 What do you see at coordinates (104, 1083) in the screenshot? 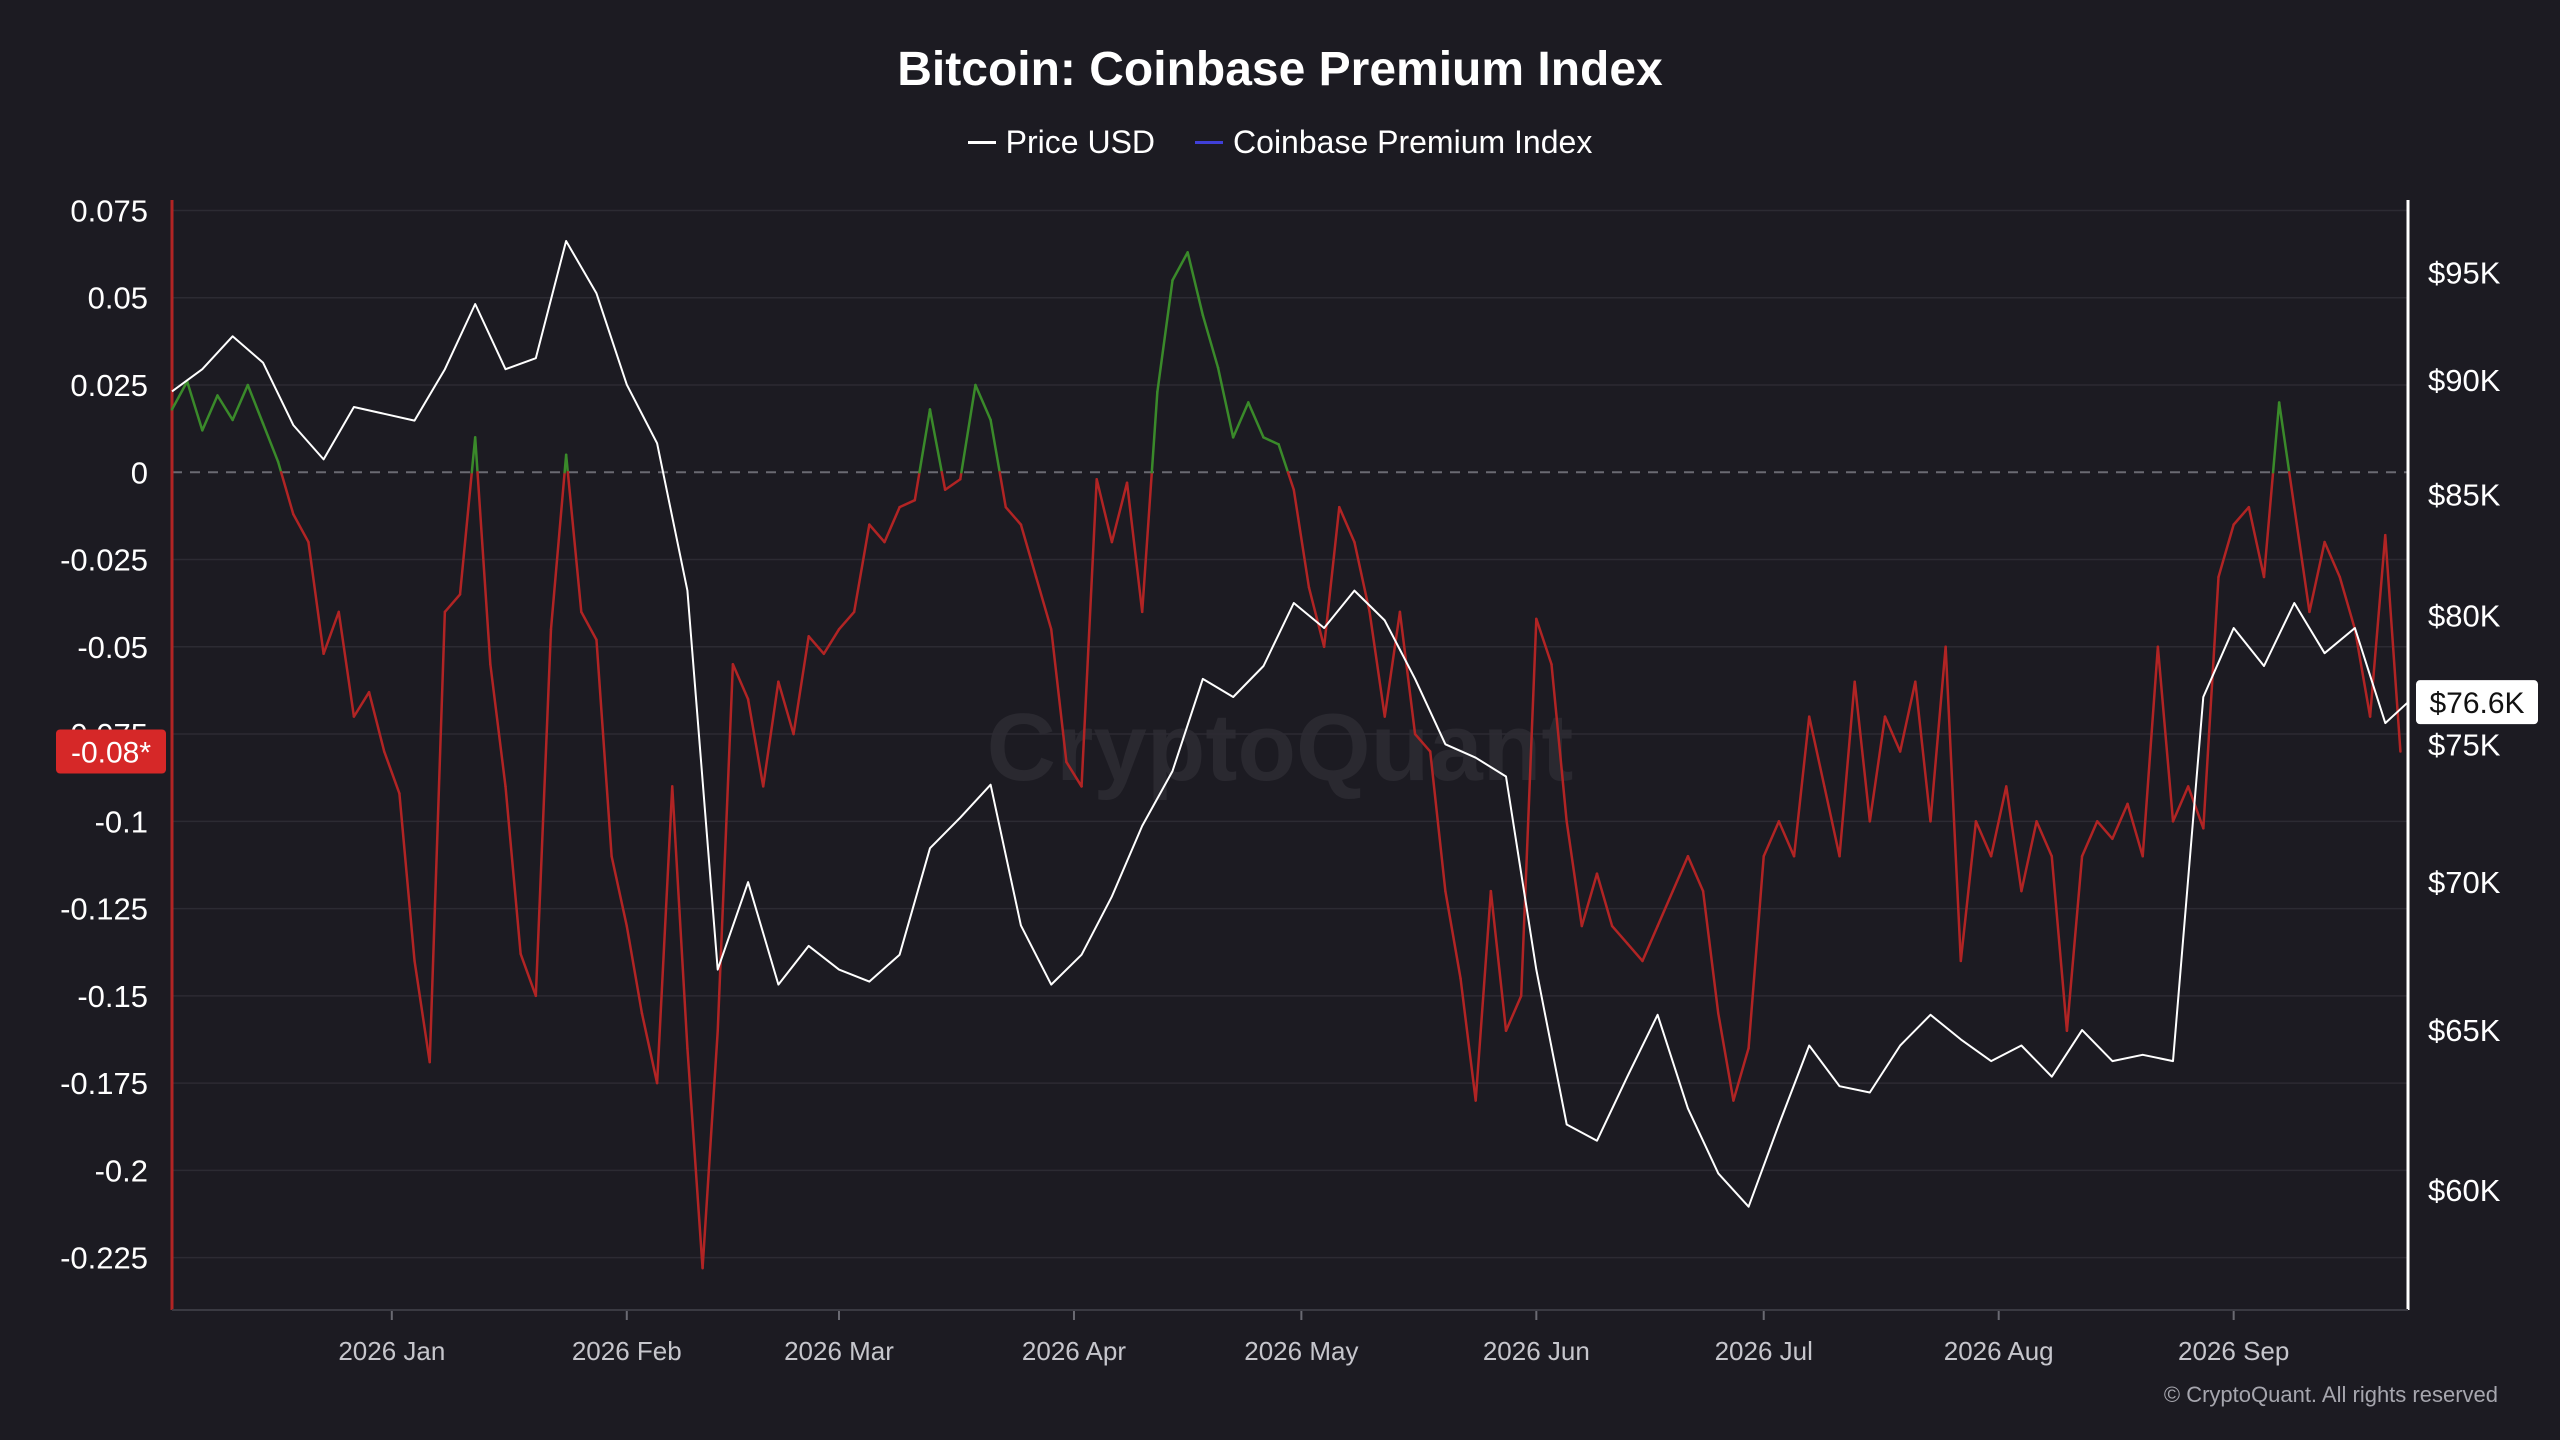
I see `left-axis-tick-label: -0.175` at bounding box center [104, 1083].